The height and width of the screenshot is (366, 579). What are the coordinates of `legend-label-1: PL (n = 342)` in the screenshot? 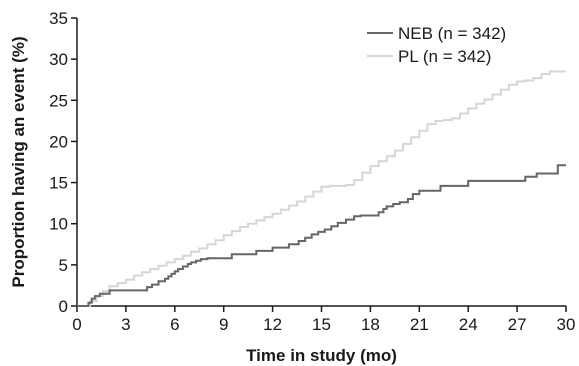 It's located at (444, 56).